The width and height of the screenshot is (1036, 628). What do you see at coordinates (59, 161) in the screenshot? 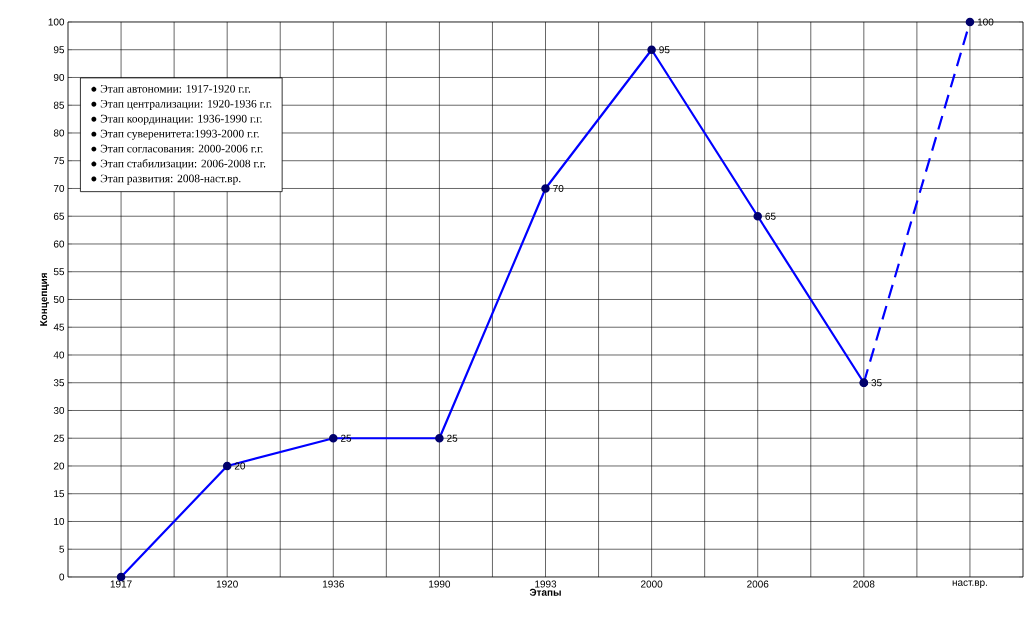
I see `y-tick-label: 75` at bounding box center [59, 161].